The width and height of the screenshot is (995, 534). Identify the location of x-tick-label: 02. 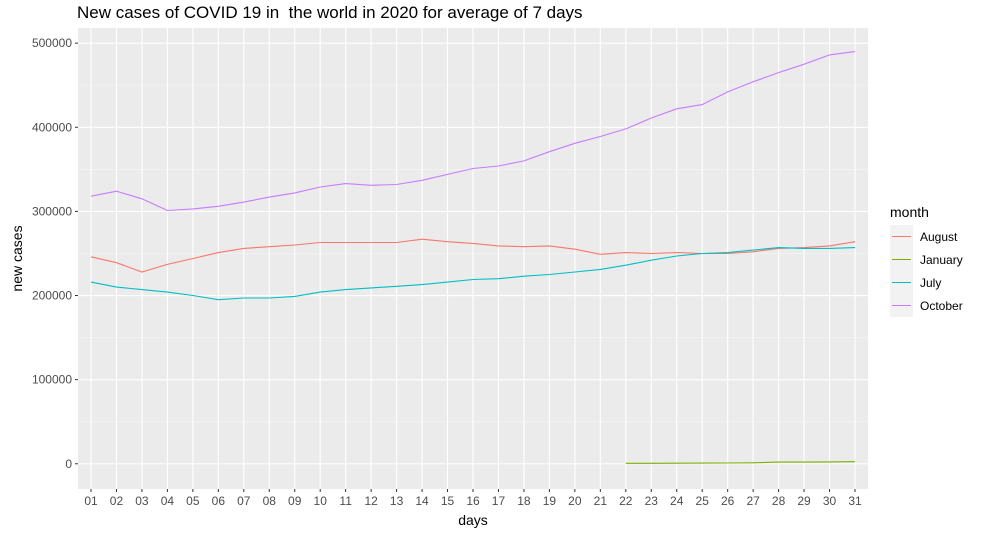
(117, 501).